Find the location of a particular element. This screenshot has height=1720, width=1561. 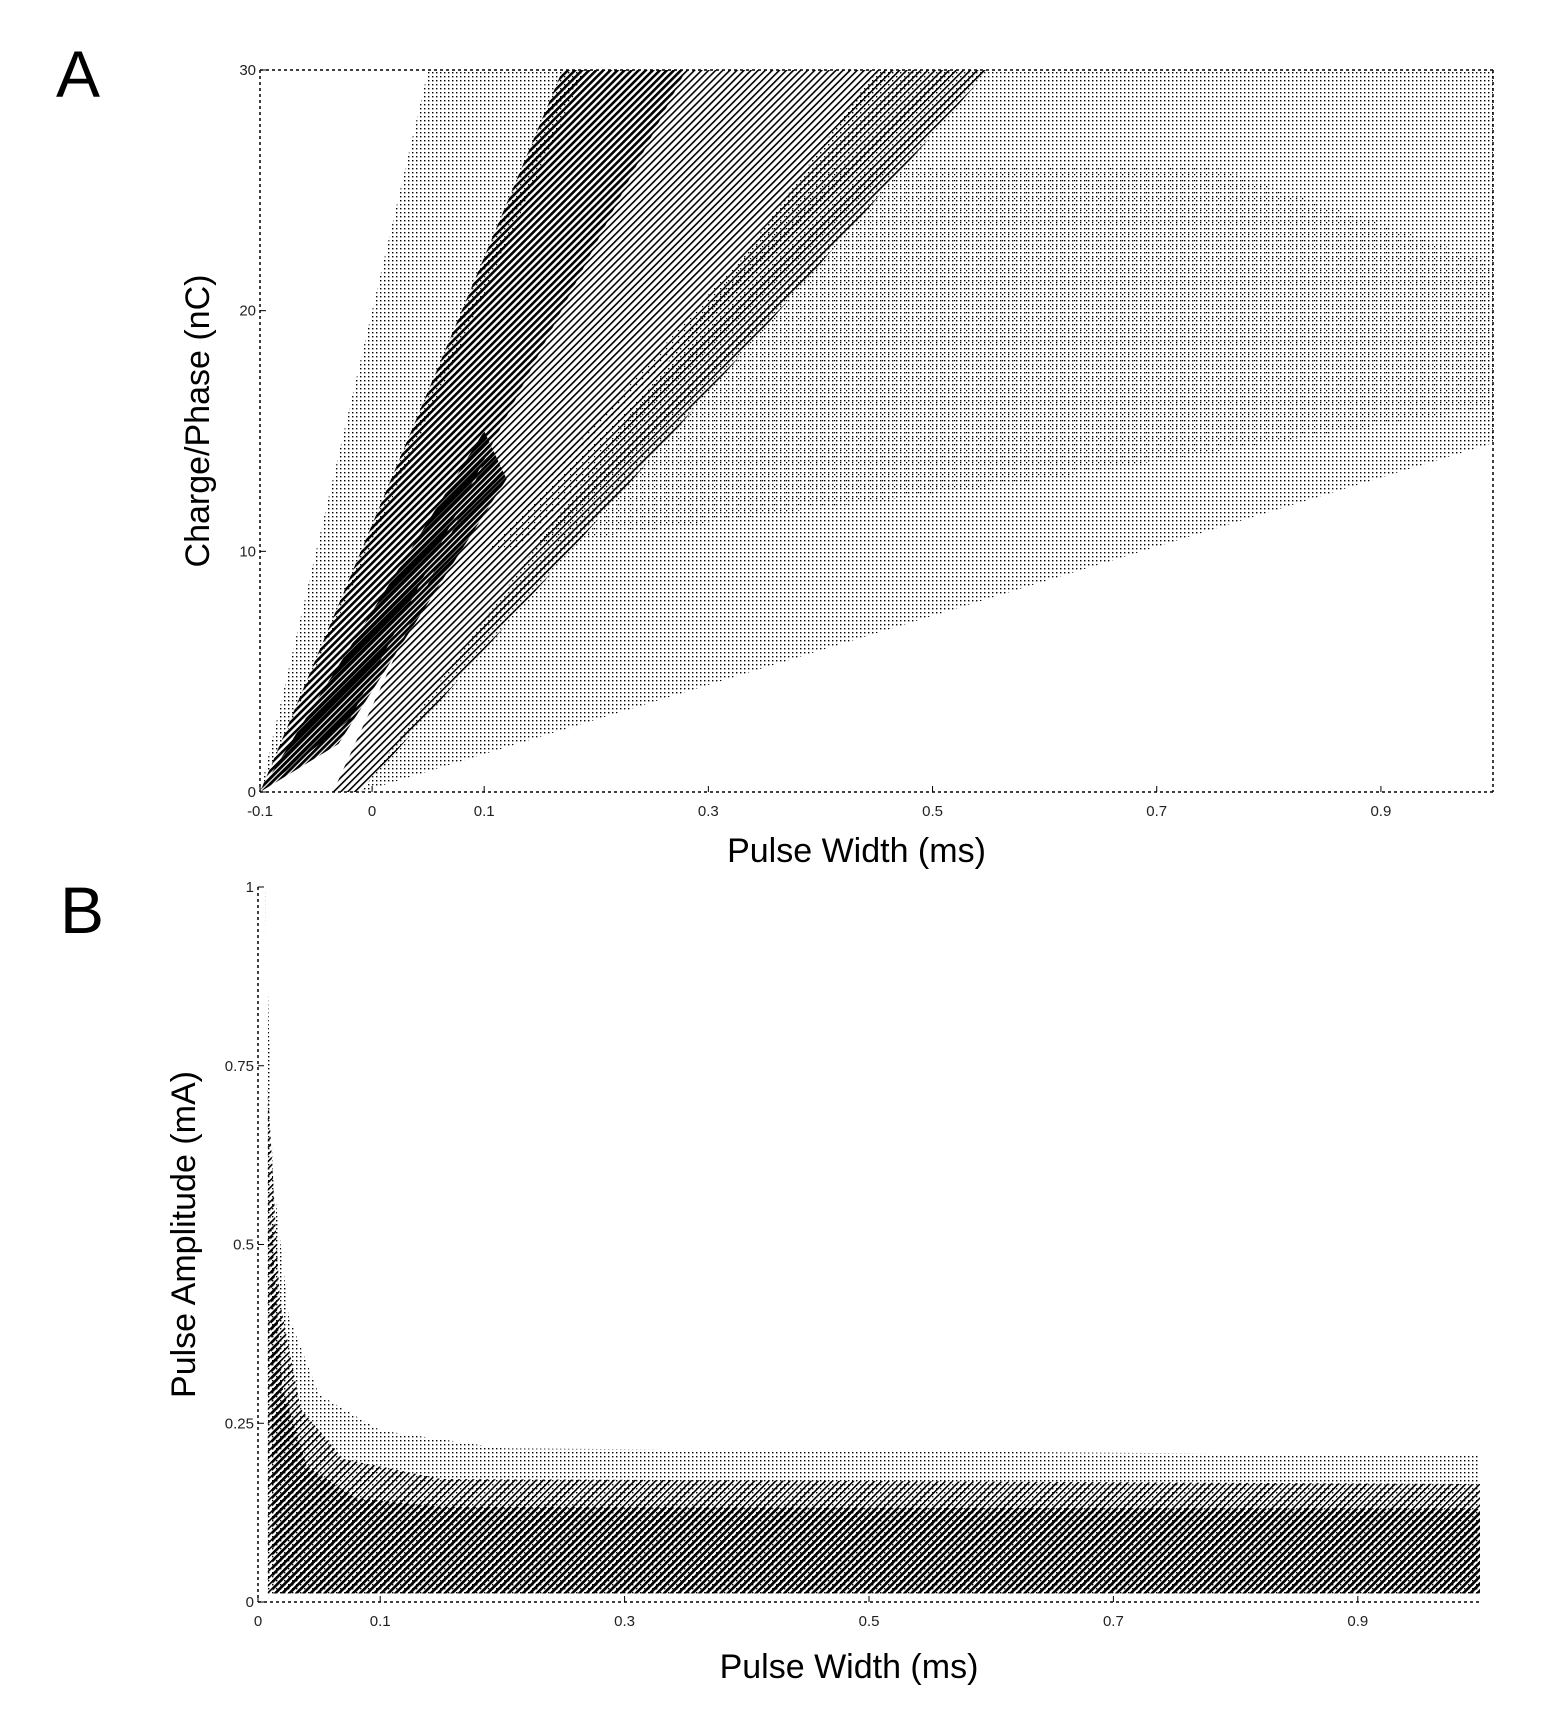

y-tick-label: 0.5 is located at coordinates (243, 1245).